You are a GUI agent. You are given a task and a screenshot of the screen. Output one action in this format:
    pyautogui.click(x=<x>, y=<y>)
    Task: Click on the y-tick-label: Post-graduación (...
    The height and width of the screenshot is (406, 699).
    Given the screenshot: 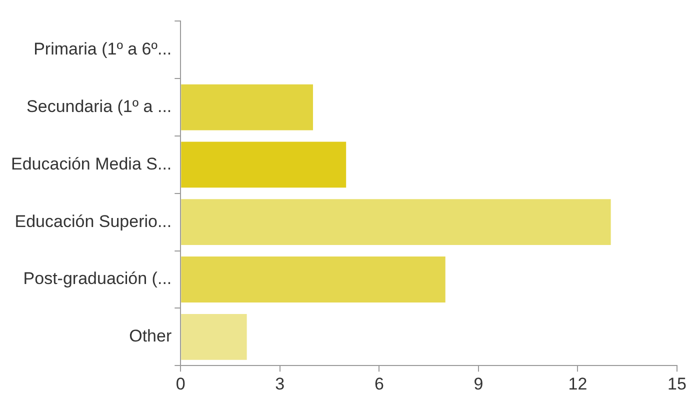 What is the action you would take?
    pyautogui.click(x=97, y=278)
    